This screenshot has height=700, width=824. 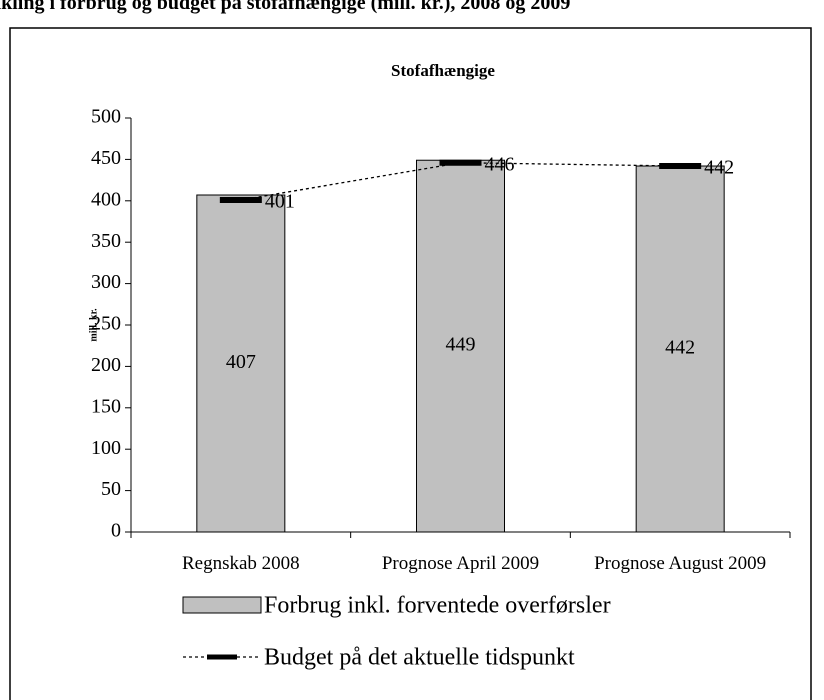 I want to click on y-tick-label: 150, so click(x=106, y=406).